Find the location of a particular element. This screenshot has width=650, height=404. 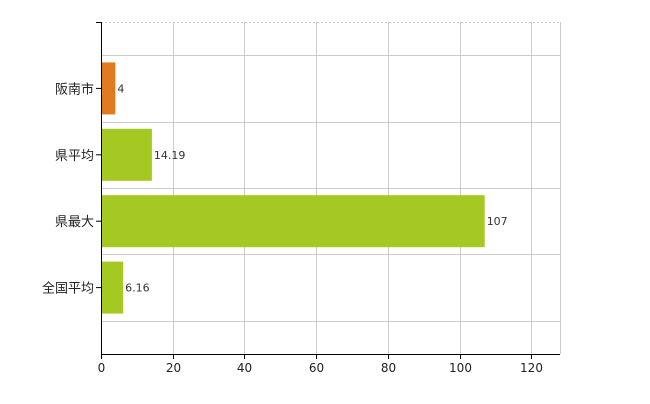

x-tick-label-2: 40 is located at coordinates (244, 368).